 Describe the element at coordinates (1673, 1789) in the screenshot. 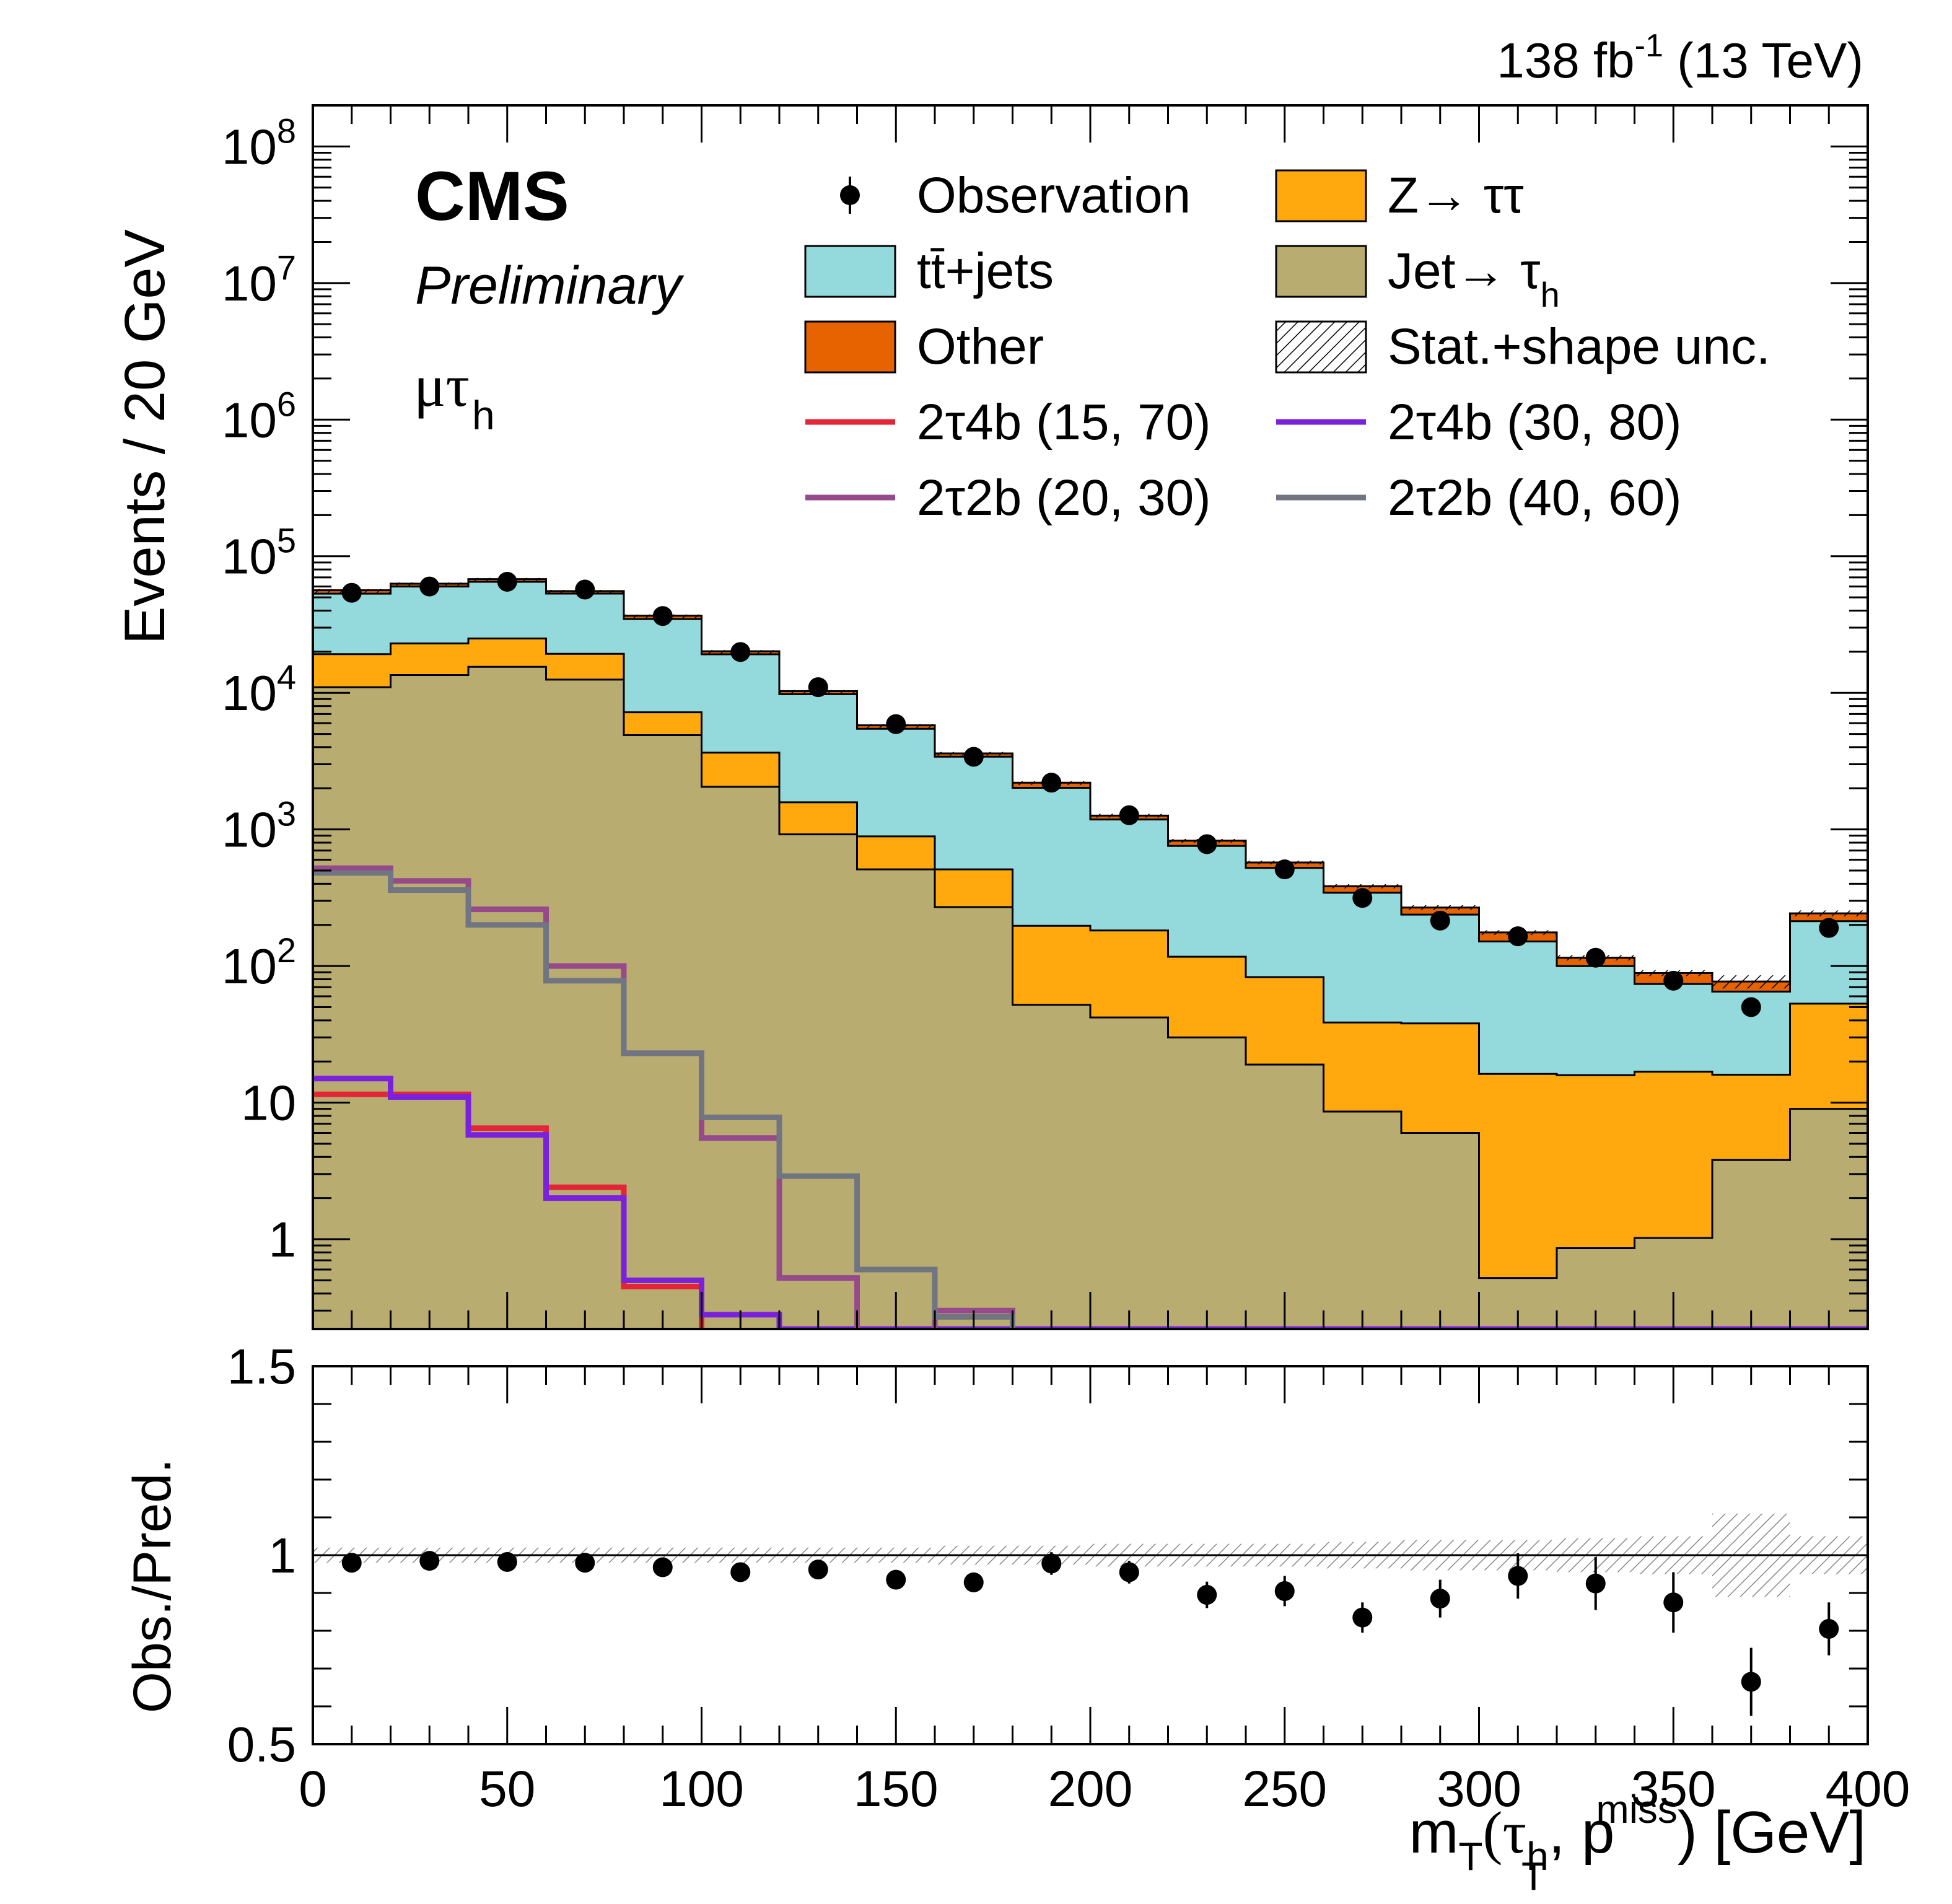

I see `x-tick-label: 350` at that location.